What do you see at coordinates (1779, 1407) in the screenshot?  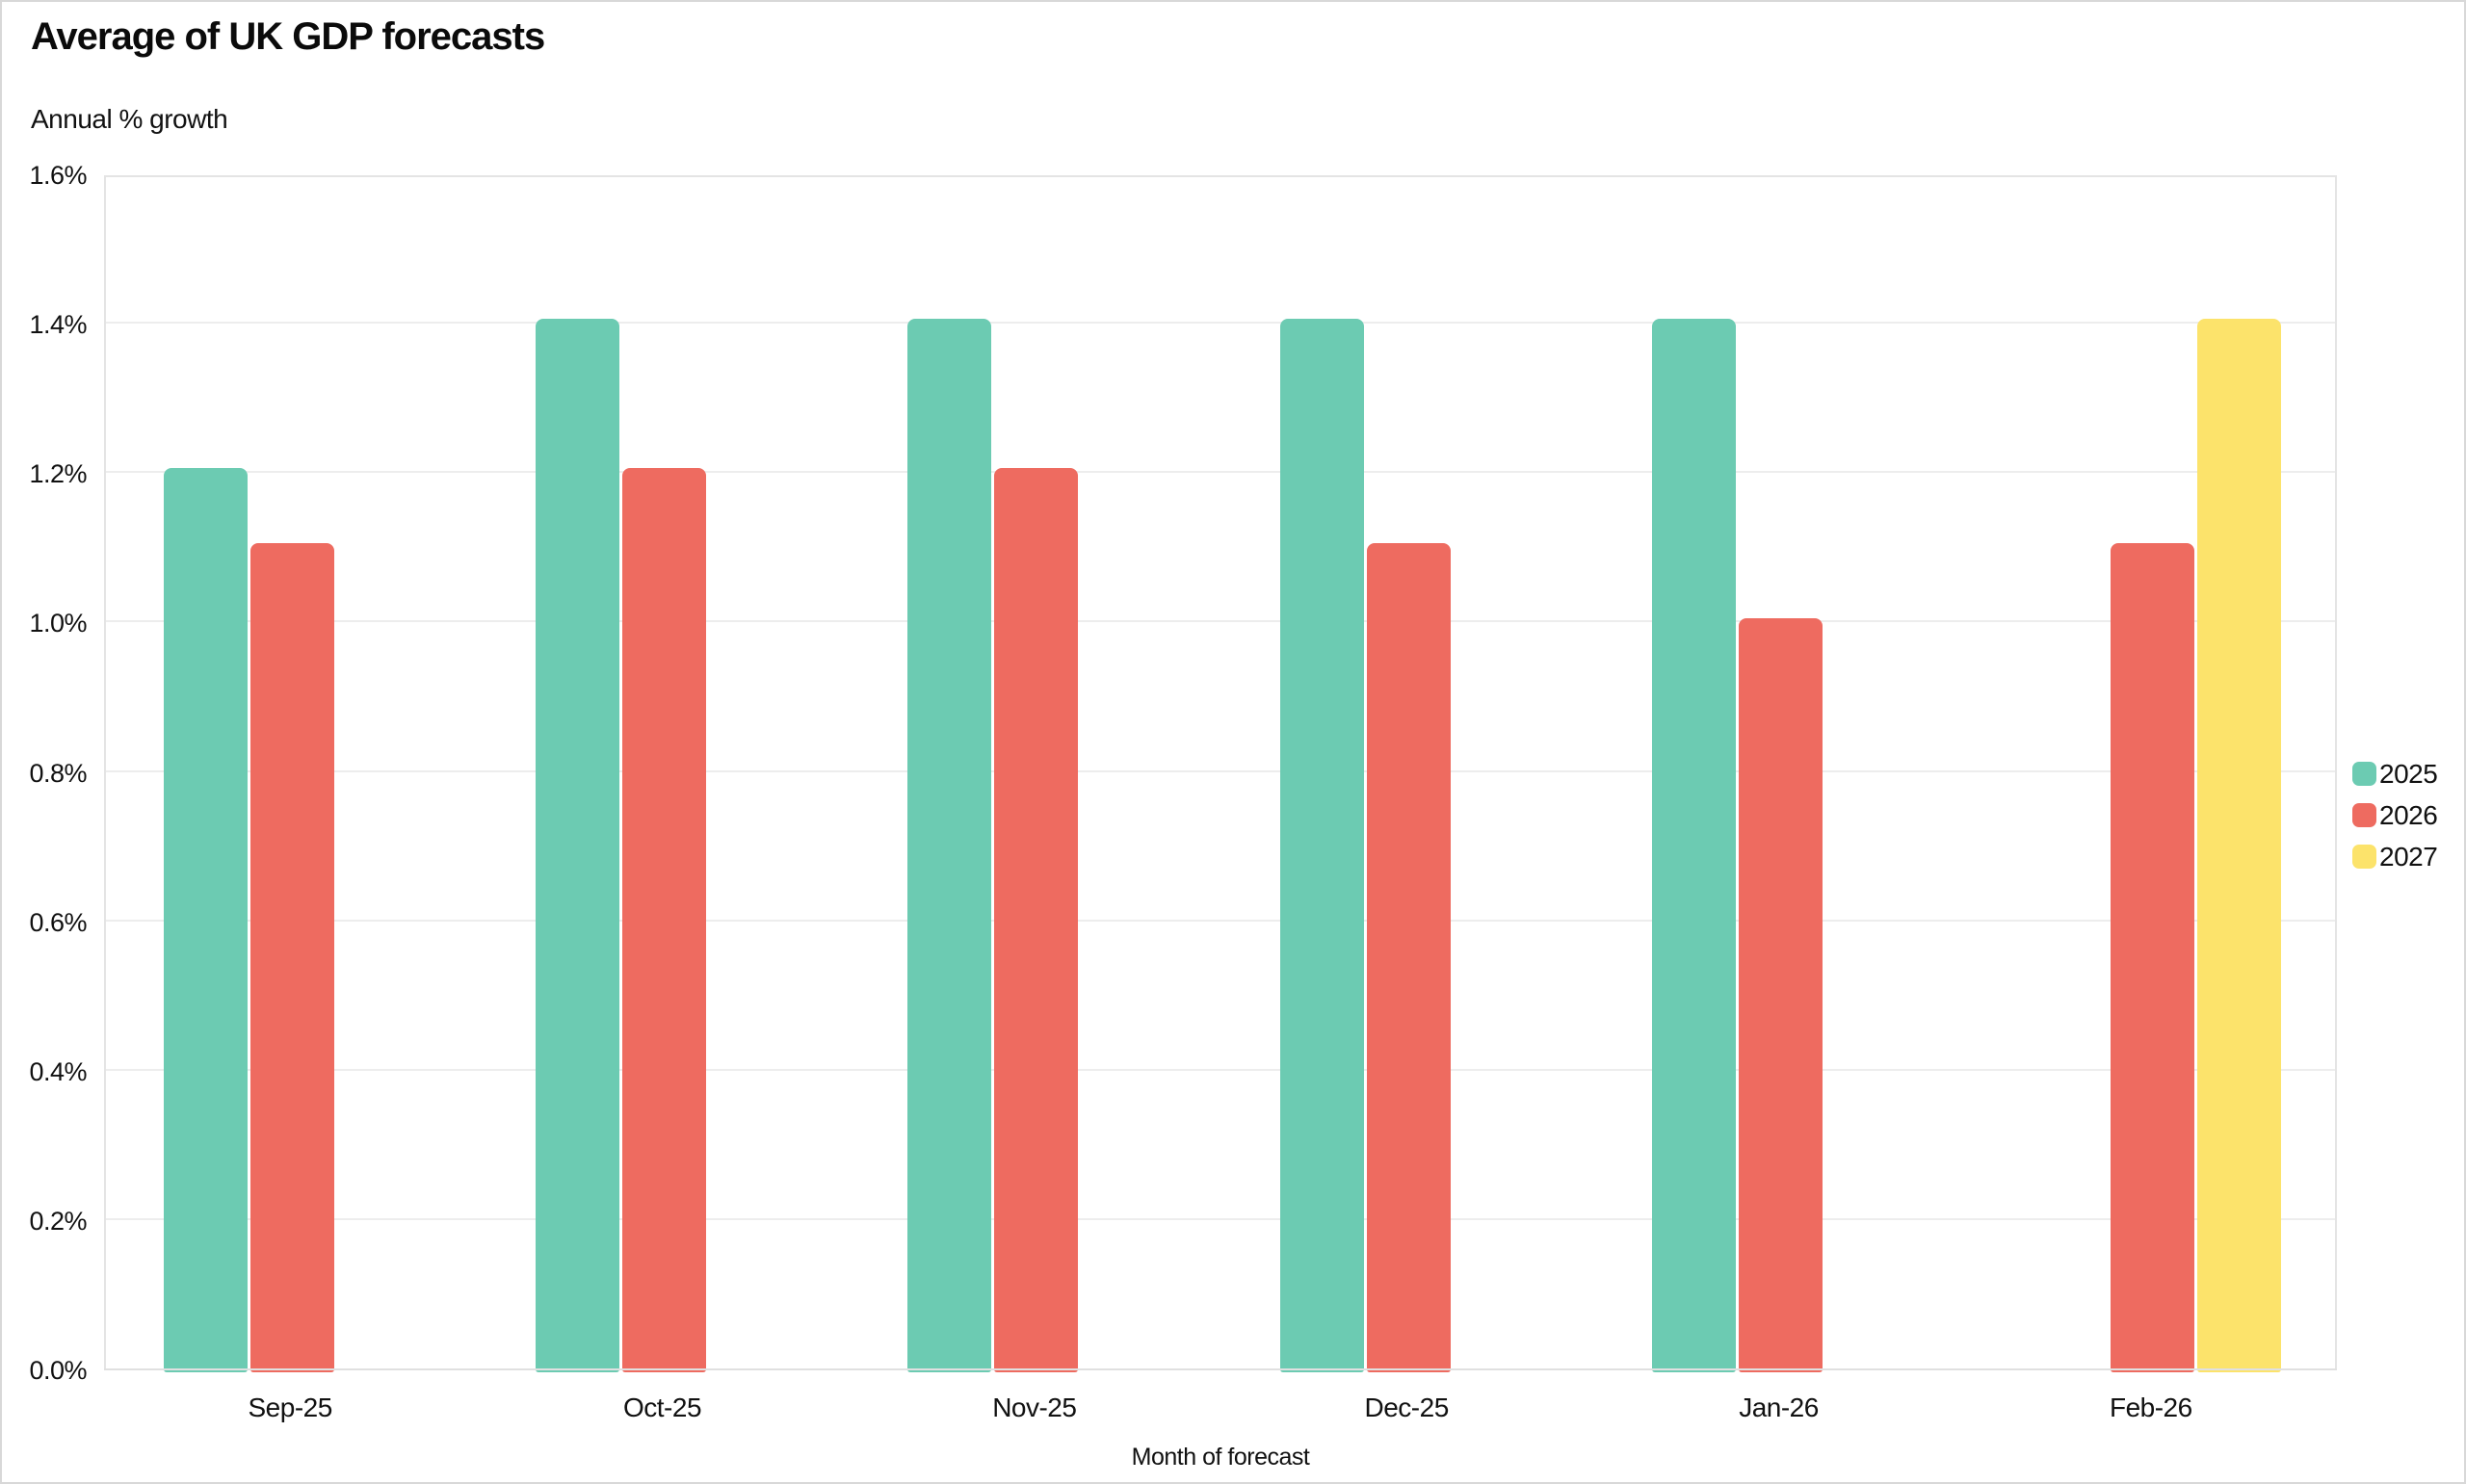 I see `x-tick-label-Jan-26: Jan-26` at bounding box center [1779, 1407].